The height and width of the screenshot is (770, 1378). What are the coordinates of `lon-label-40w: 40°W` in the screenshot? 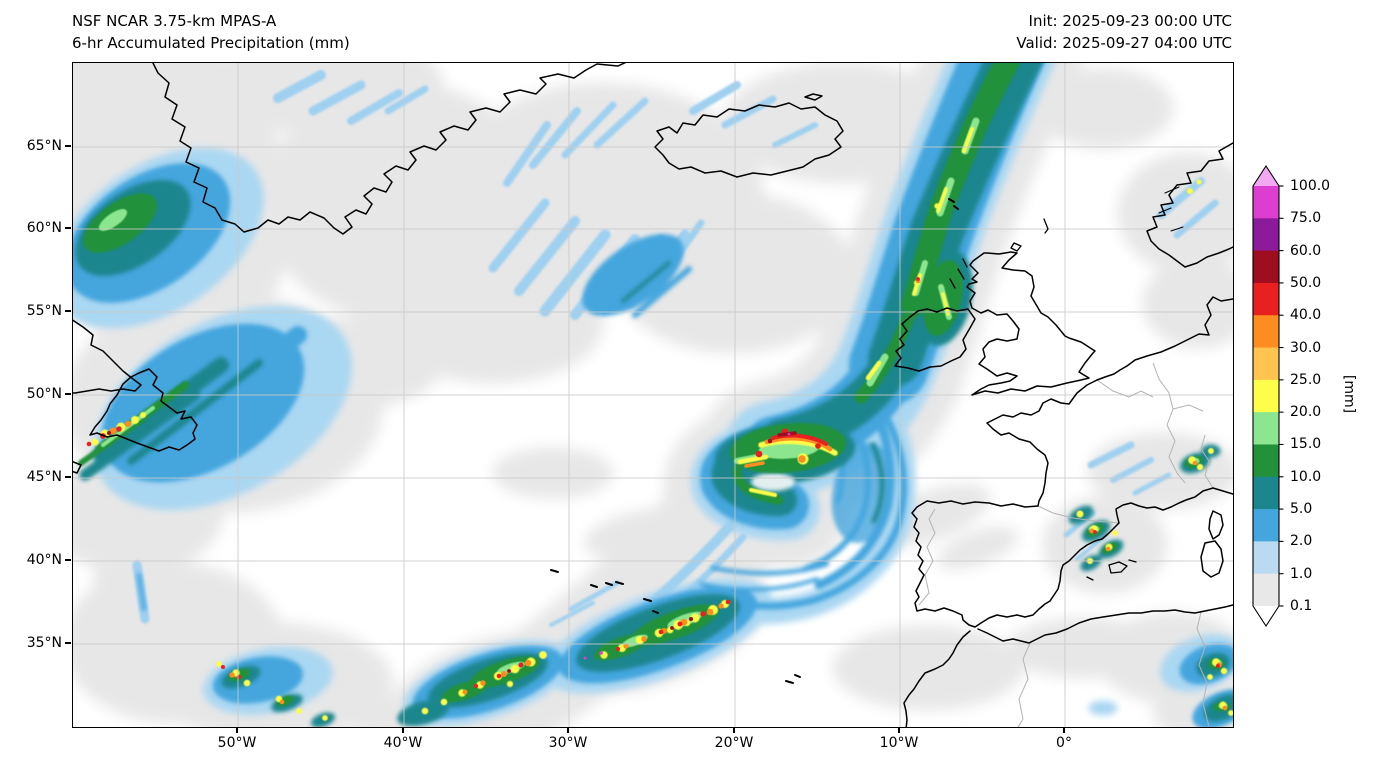 It's located at (403, 743).